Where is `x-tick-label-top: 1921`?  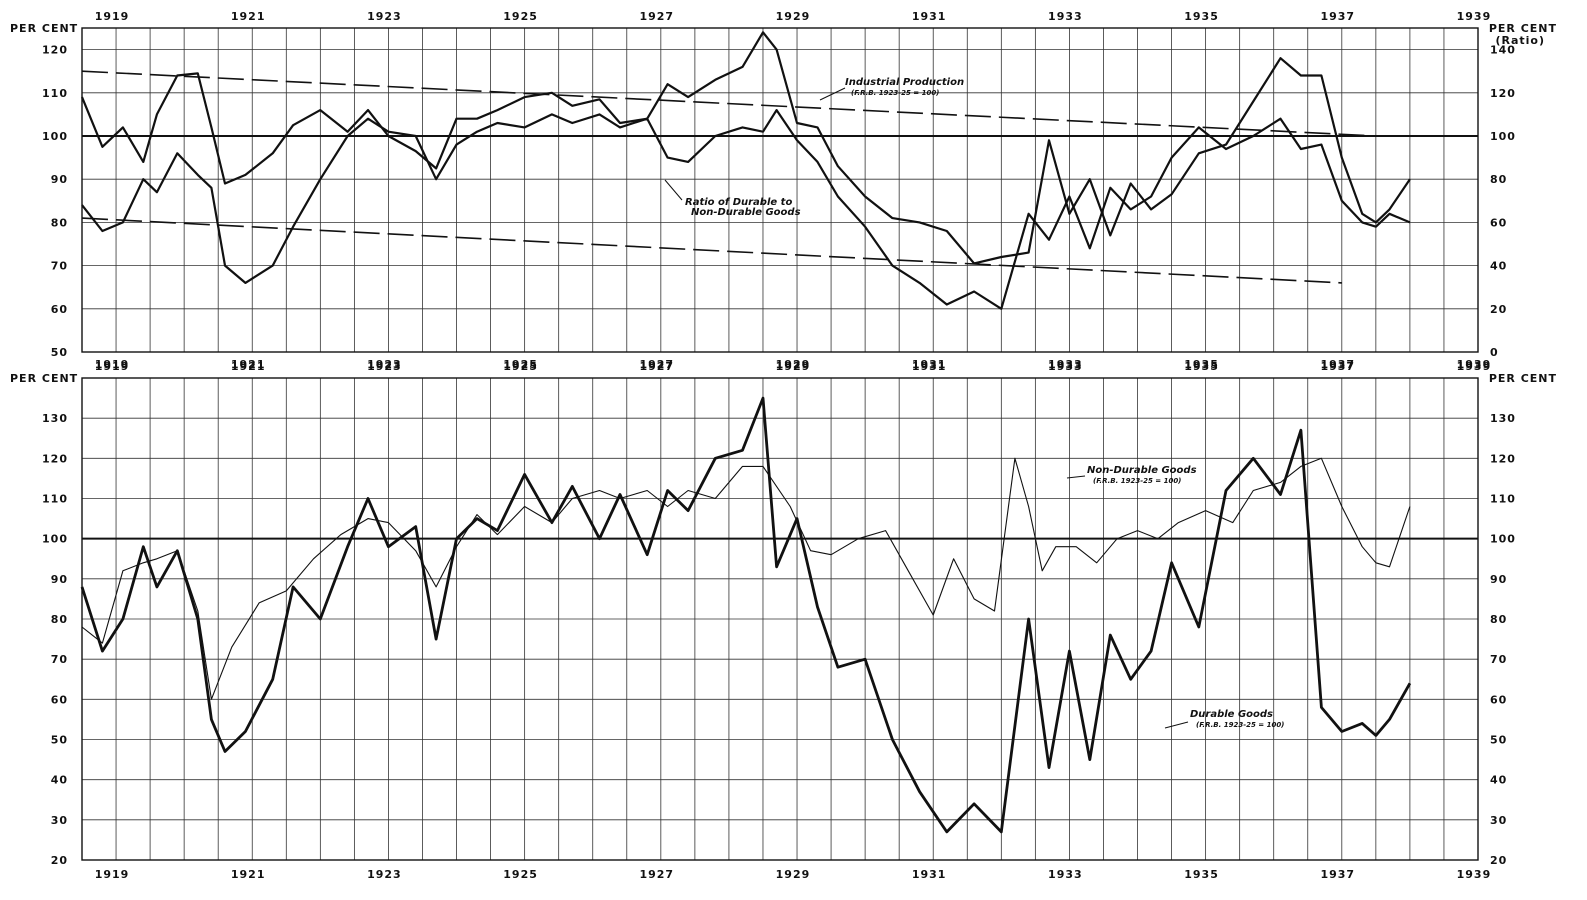
x-tick-label-top: 1921 is located at coordinates (248, 16).